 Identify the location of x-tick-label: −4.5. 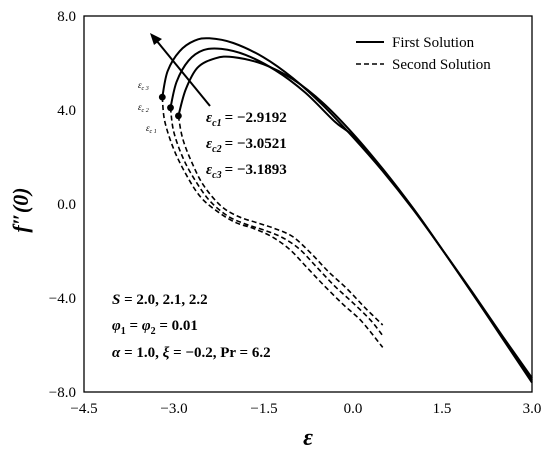
(83, 409).